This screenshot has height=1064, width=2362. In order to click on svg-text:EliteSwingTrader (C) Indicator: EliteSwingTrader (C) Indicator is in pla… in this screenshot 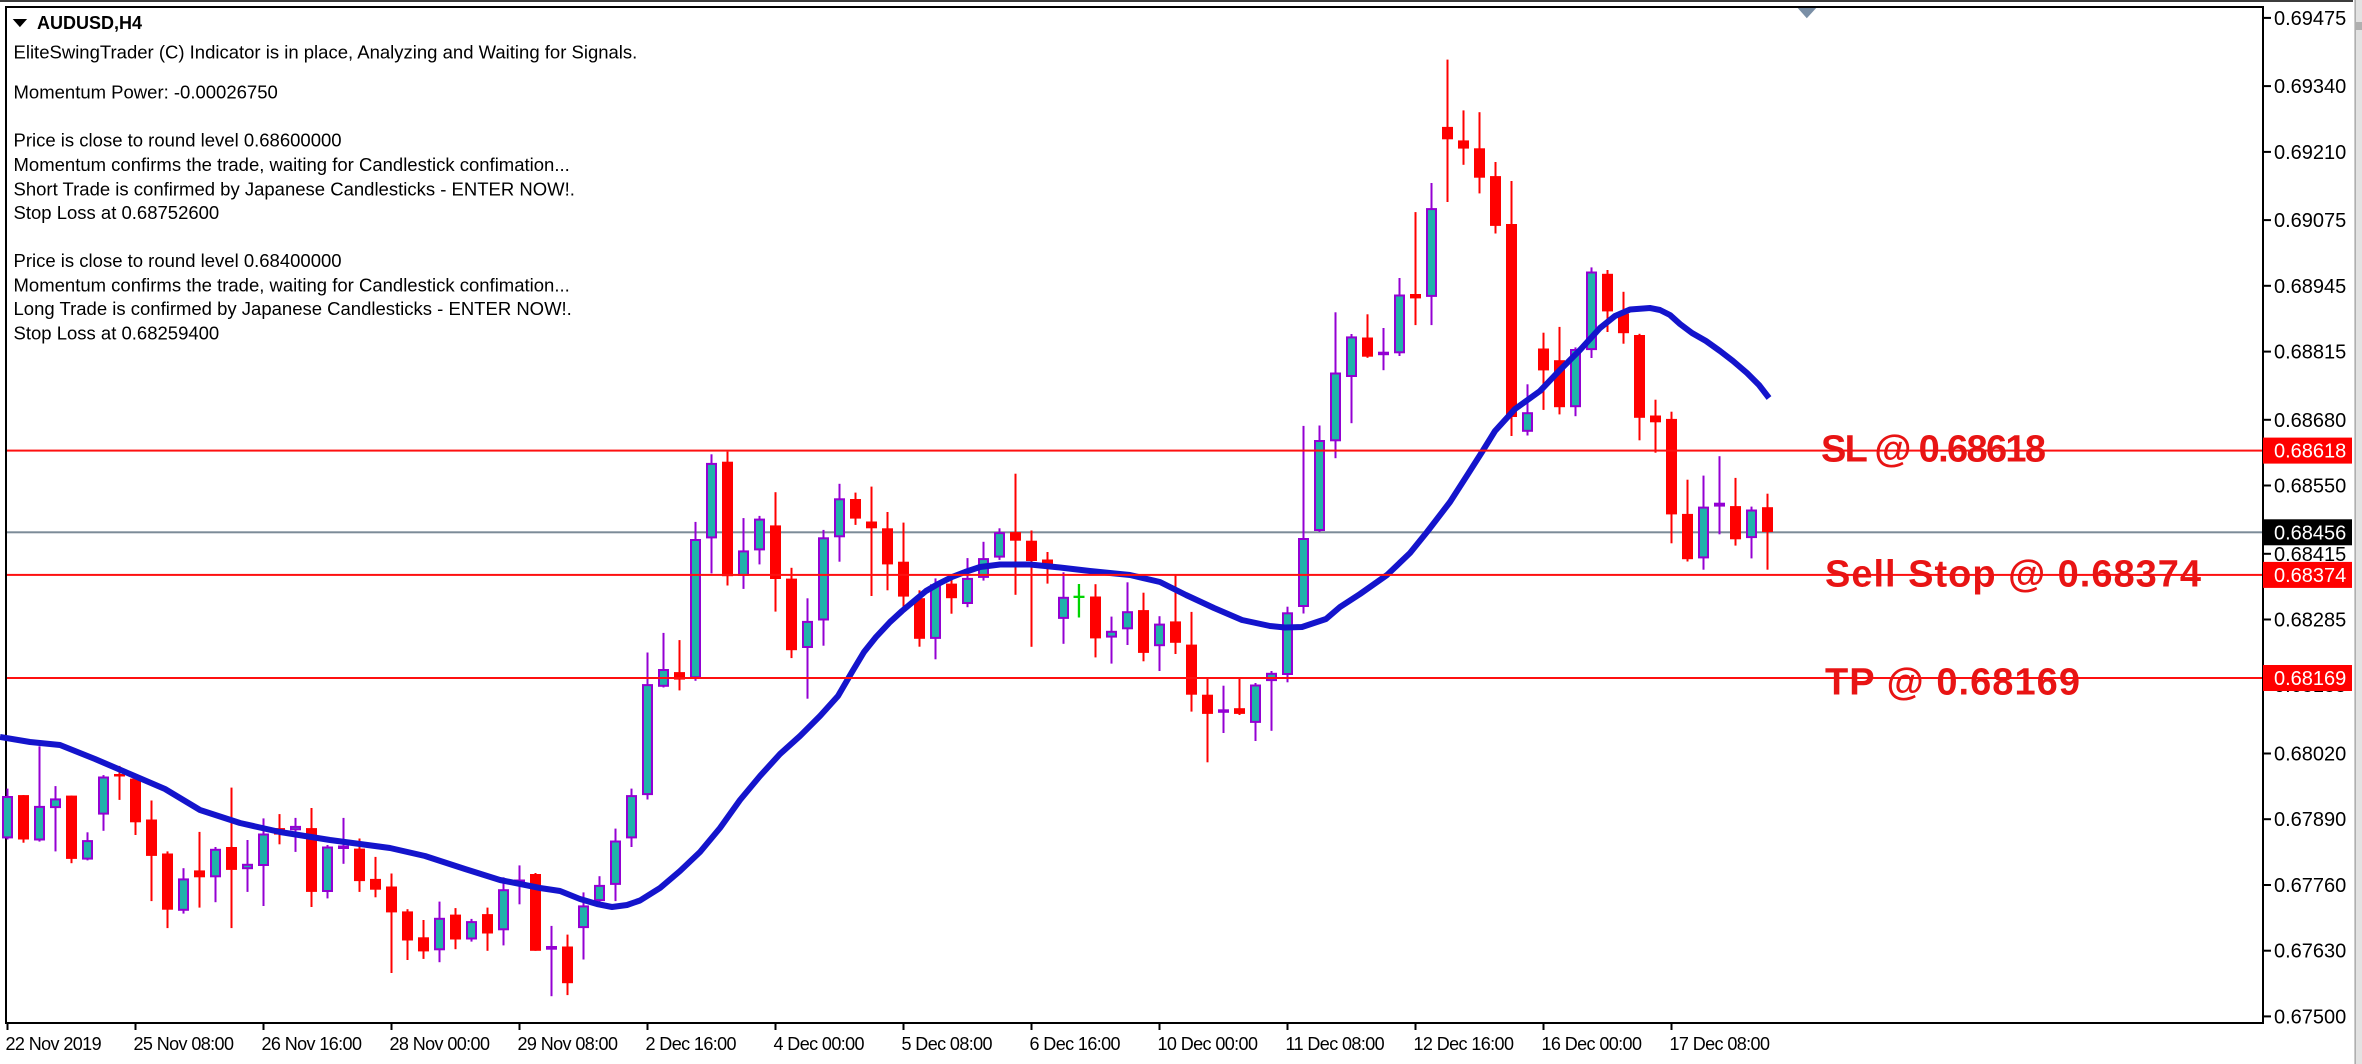, I will do `click(326, 51)`.